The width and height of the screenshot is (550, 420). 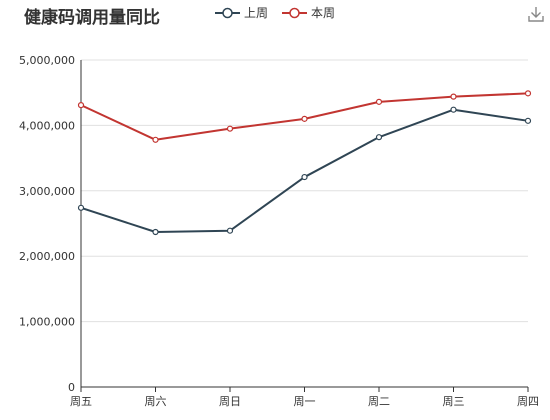 I want to click on y-tick-label: 5,000,000, so click(x=47, y=60).